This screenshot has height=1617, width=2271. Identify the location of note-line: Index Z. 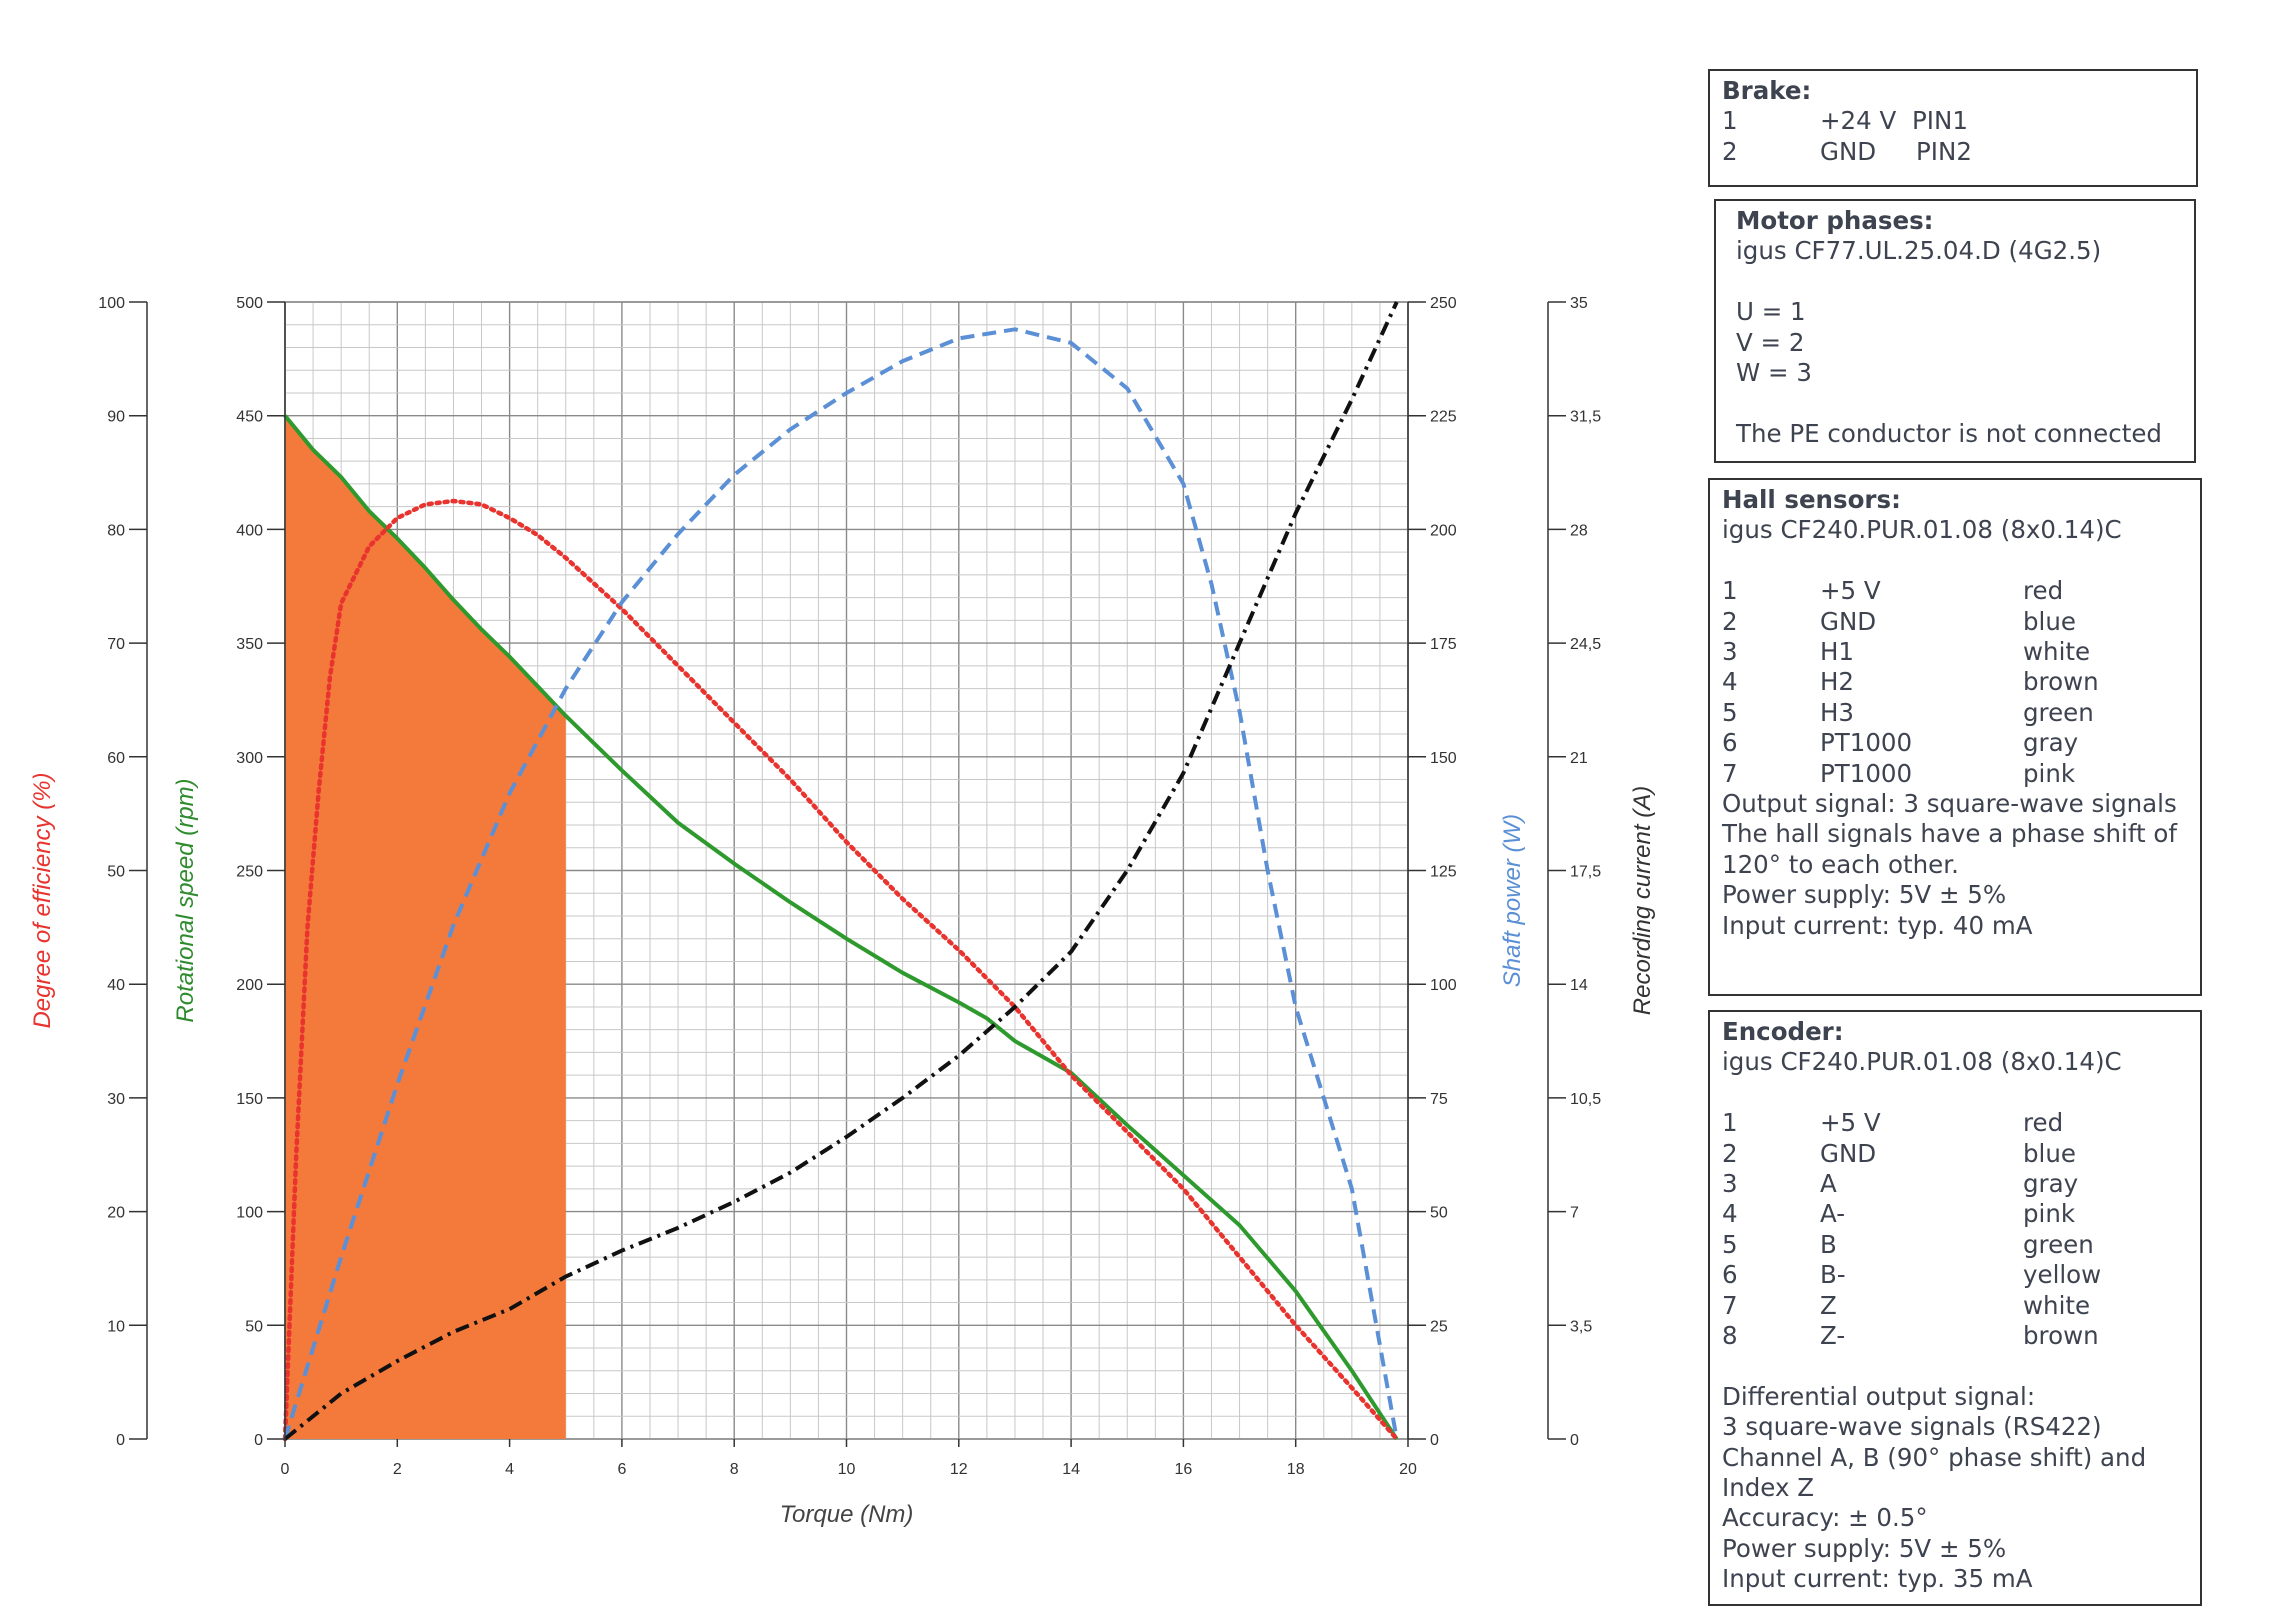
(1955, 1488).